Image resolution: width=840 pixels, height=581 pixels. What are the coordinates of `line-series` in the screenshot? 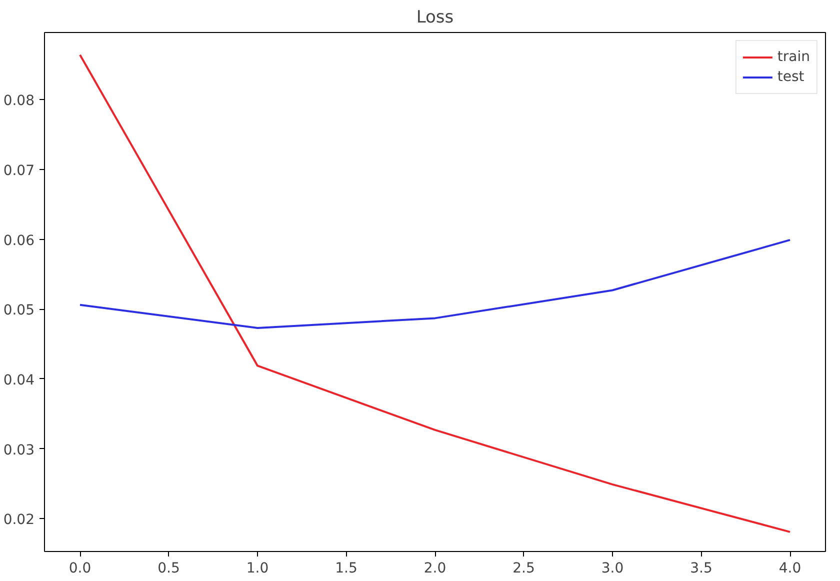 It's located at (435, 283).